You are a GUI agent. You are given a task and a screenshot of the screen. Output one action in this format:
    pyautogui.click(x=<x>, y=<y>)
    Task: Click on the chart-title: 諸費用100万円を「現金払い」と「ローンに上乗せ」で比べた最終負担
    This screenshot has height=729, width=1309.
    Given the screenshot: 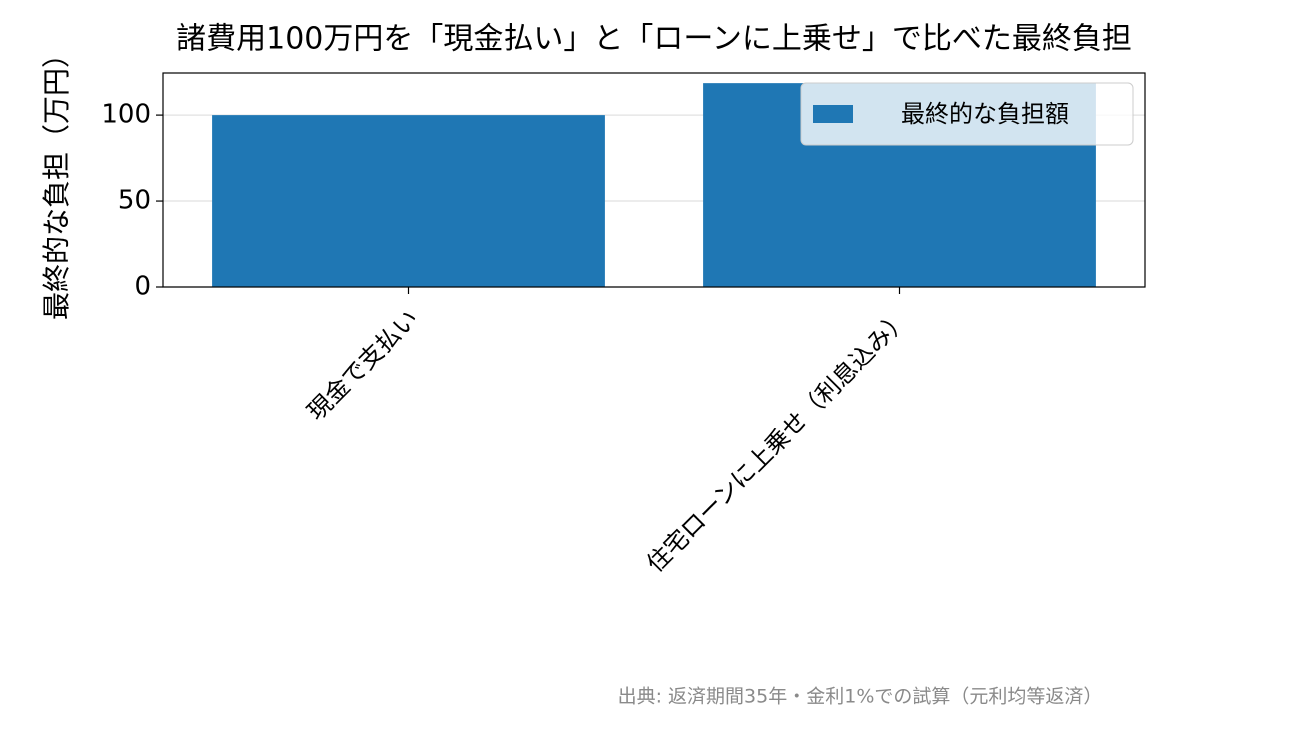 What is the action you would take?
    pyautogui.click(x=654, y=39)
    